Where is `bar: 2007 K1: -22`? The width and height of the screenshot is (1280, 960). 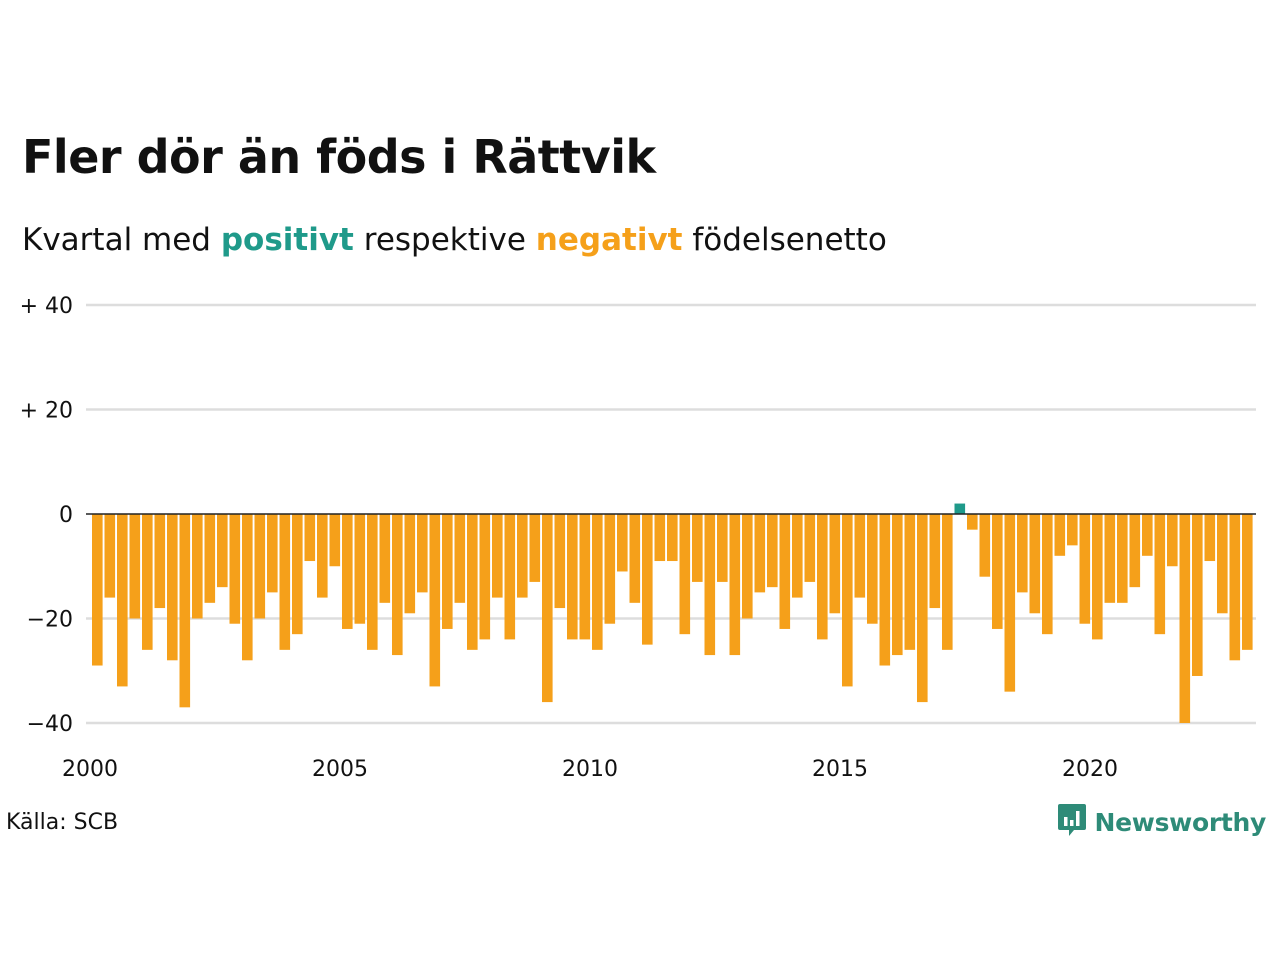
bar: 2007 K1: -22 is located at coordinates (447, 571).